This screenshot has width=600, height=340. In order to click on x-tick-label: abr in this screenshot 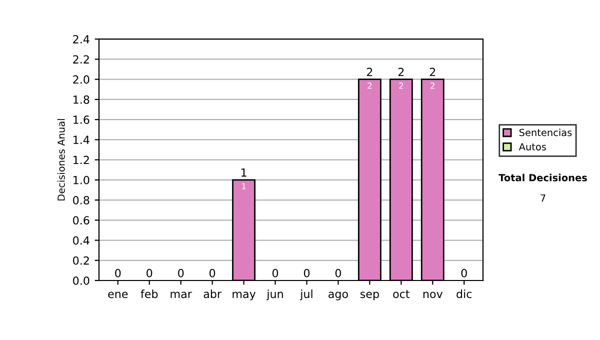, I will do `click(213, 294)`.